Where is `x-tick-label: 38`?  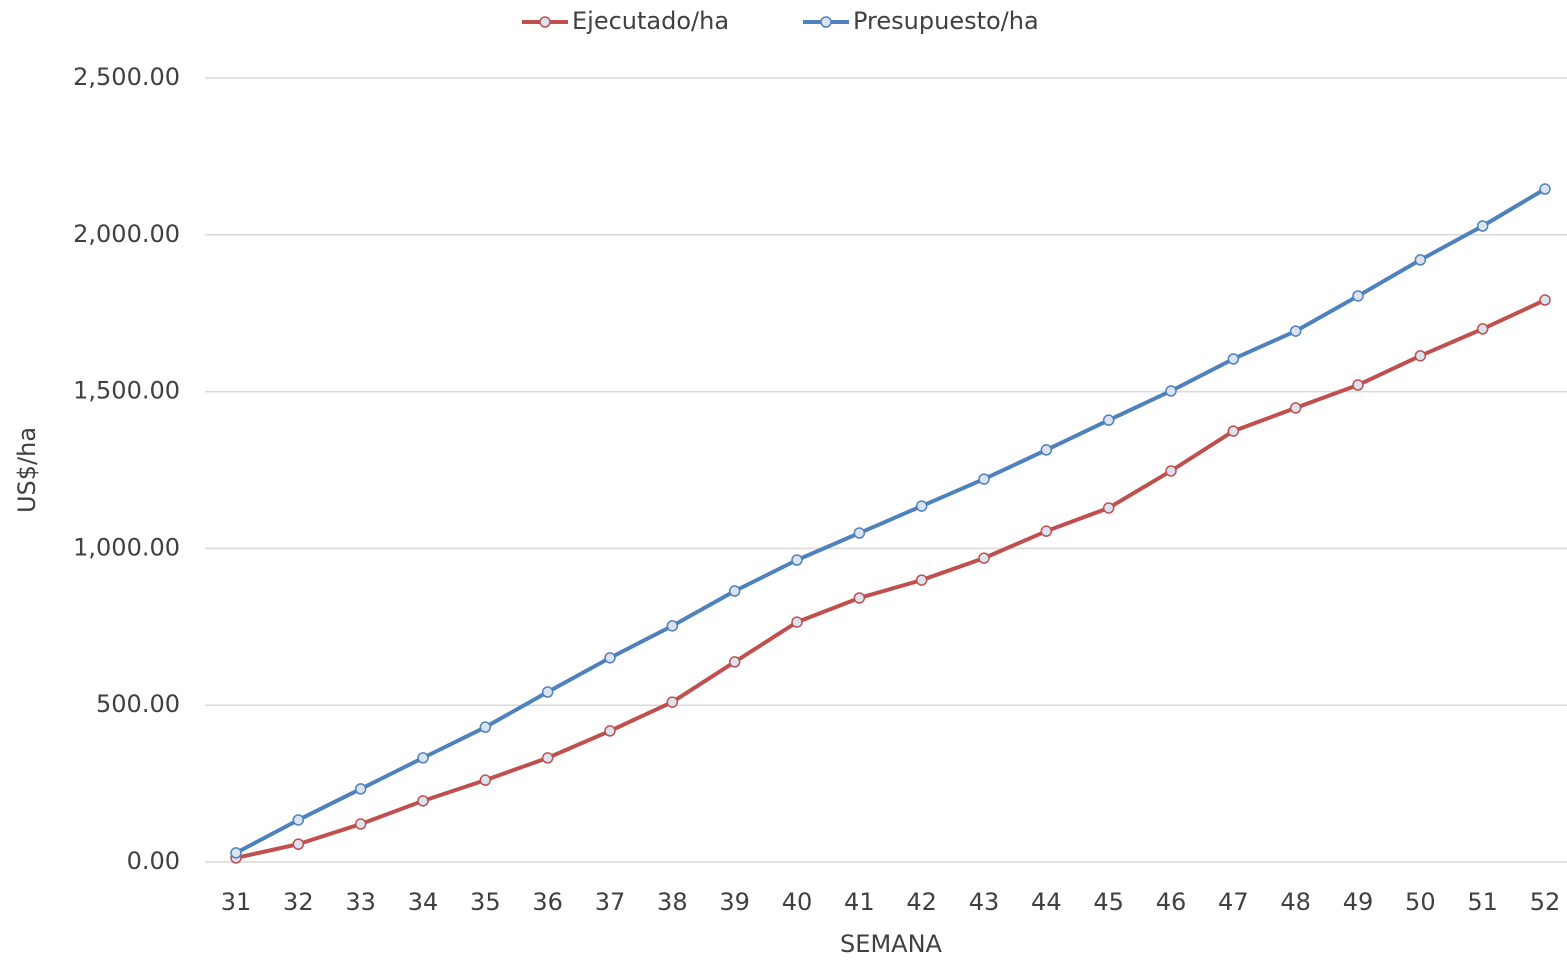 x-tick-label: 38 is located at coordinates (672, 902).